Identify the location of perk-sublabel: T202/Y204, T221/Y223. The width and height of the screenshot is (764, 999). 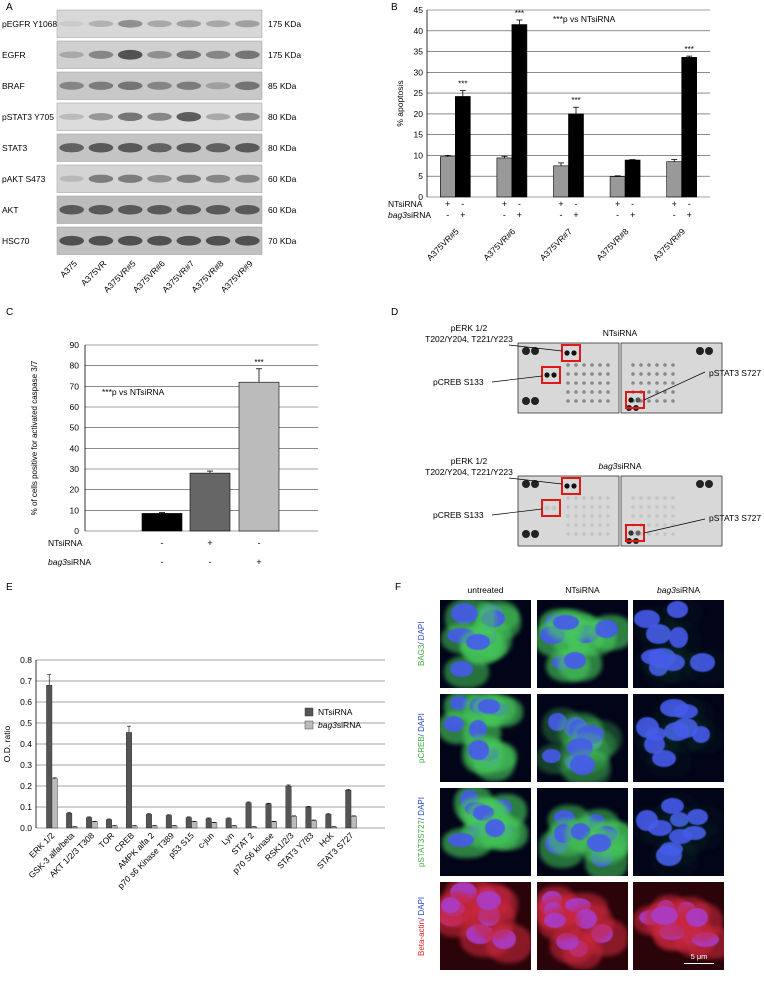
(469, 339).